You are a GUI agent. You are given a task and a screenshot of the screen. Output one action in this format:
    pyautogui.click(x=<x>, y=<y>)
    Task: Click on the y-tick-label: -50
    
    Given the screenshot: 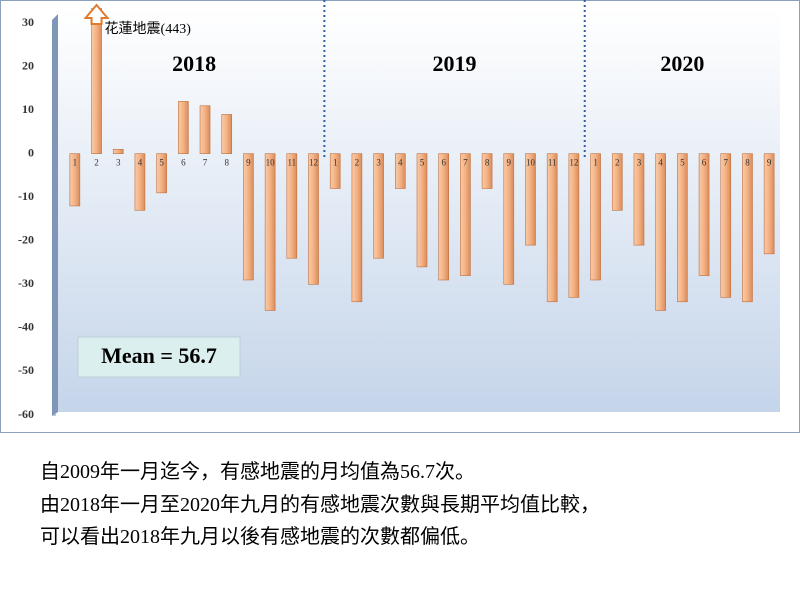 What is the action you would take?
    pyautogui.click(x=26, y=370)
    